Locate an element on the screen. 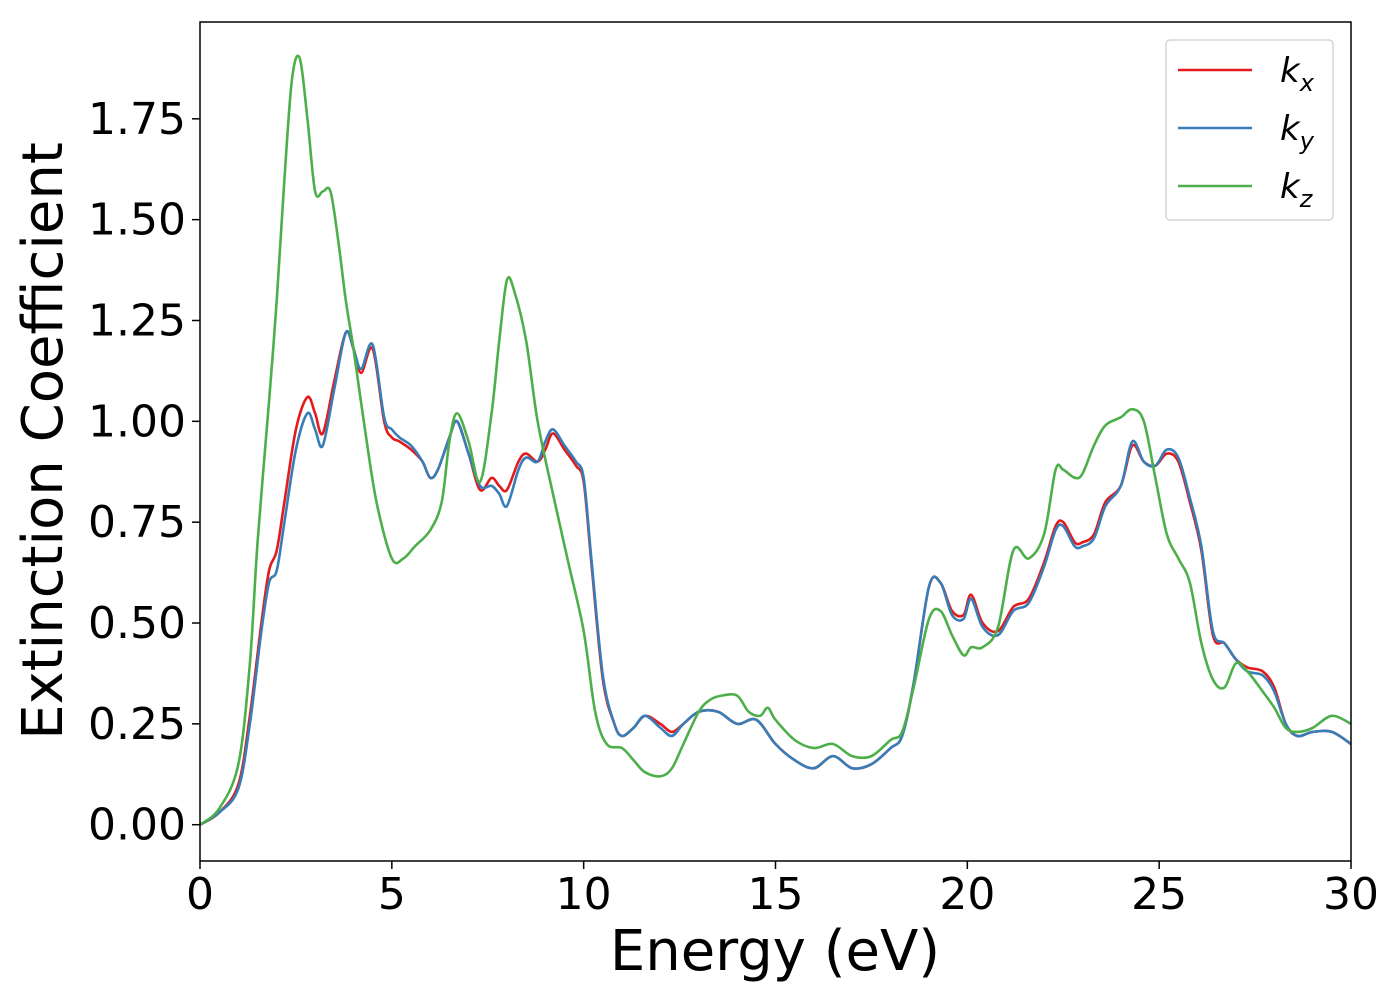  x-tick-label: 0 is located at coordinates (200, 894).